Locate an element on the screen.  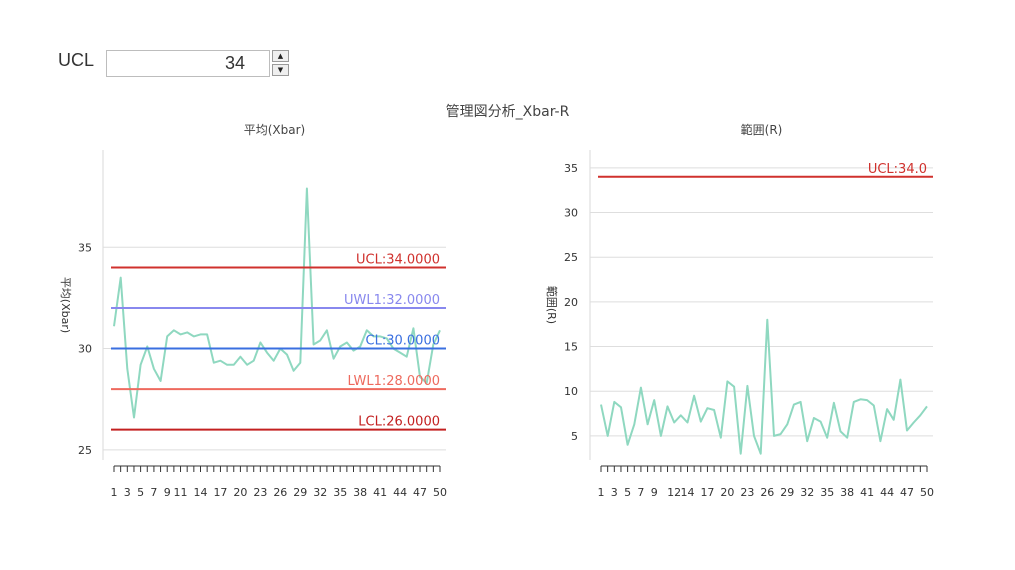
ucl-input: 34 is located at coordinates (188, 63).